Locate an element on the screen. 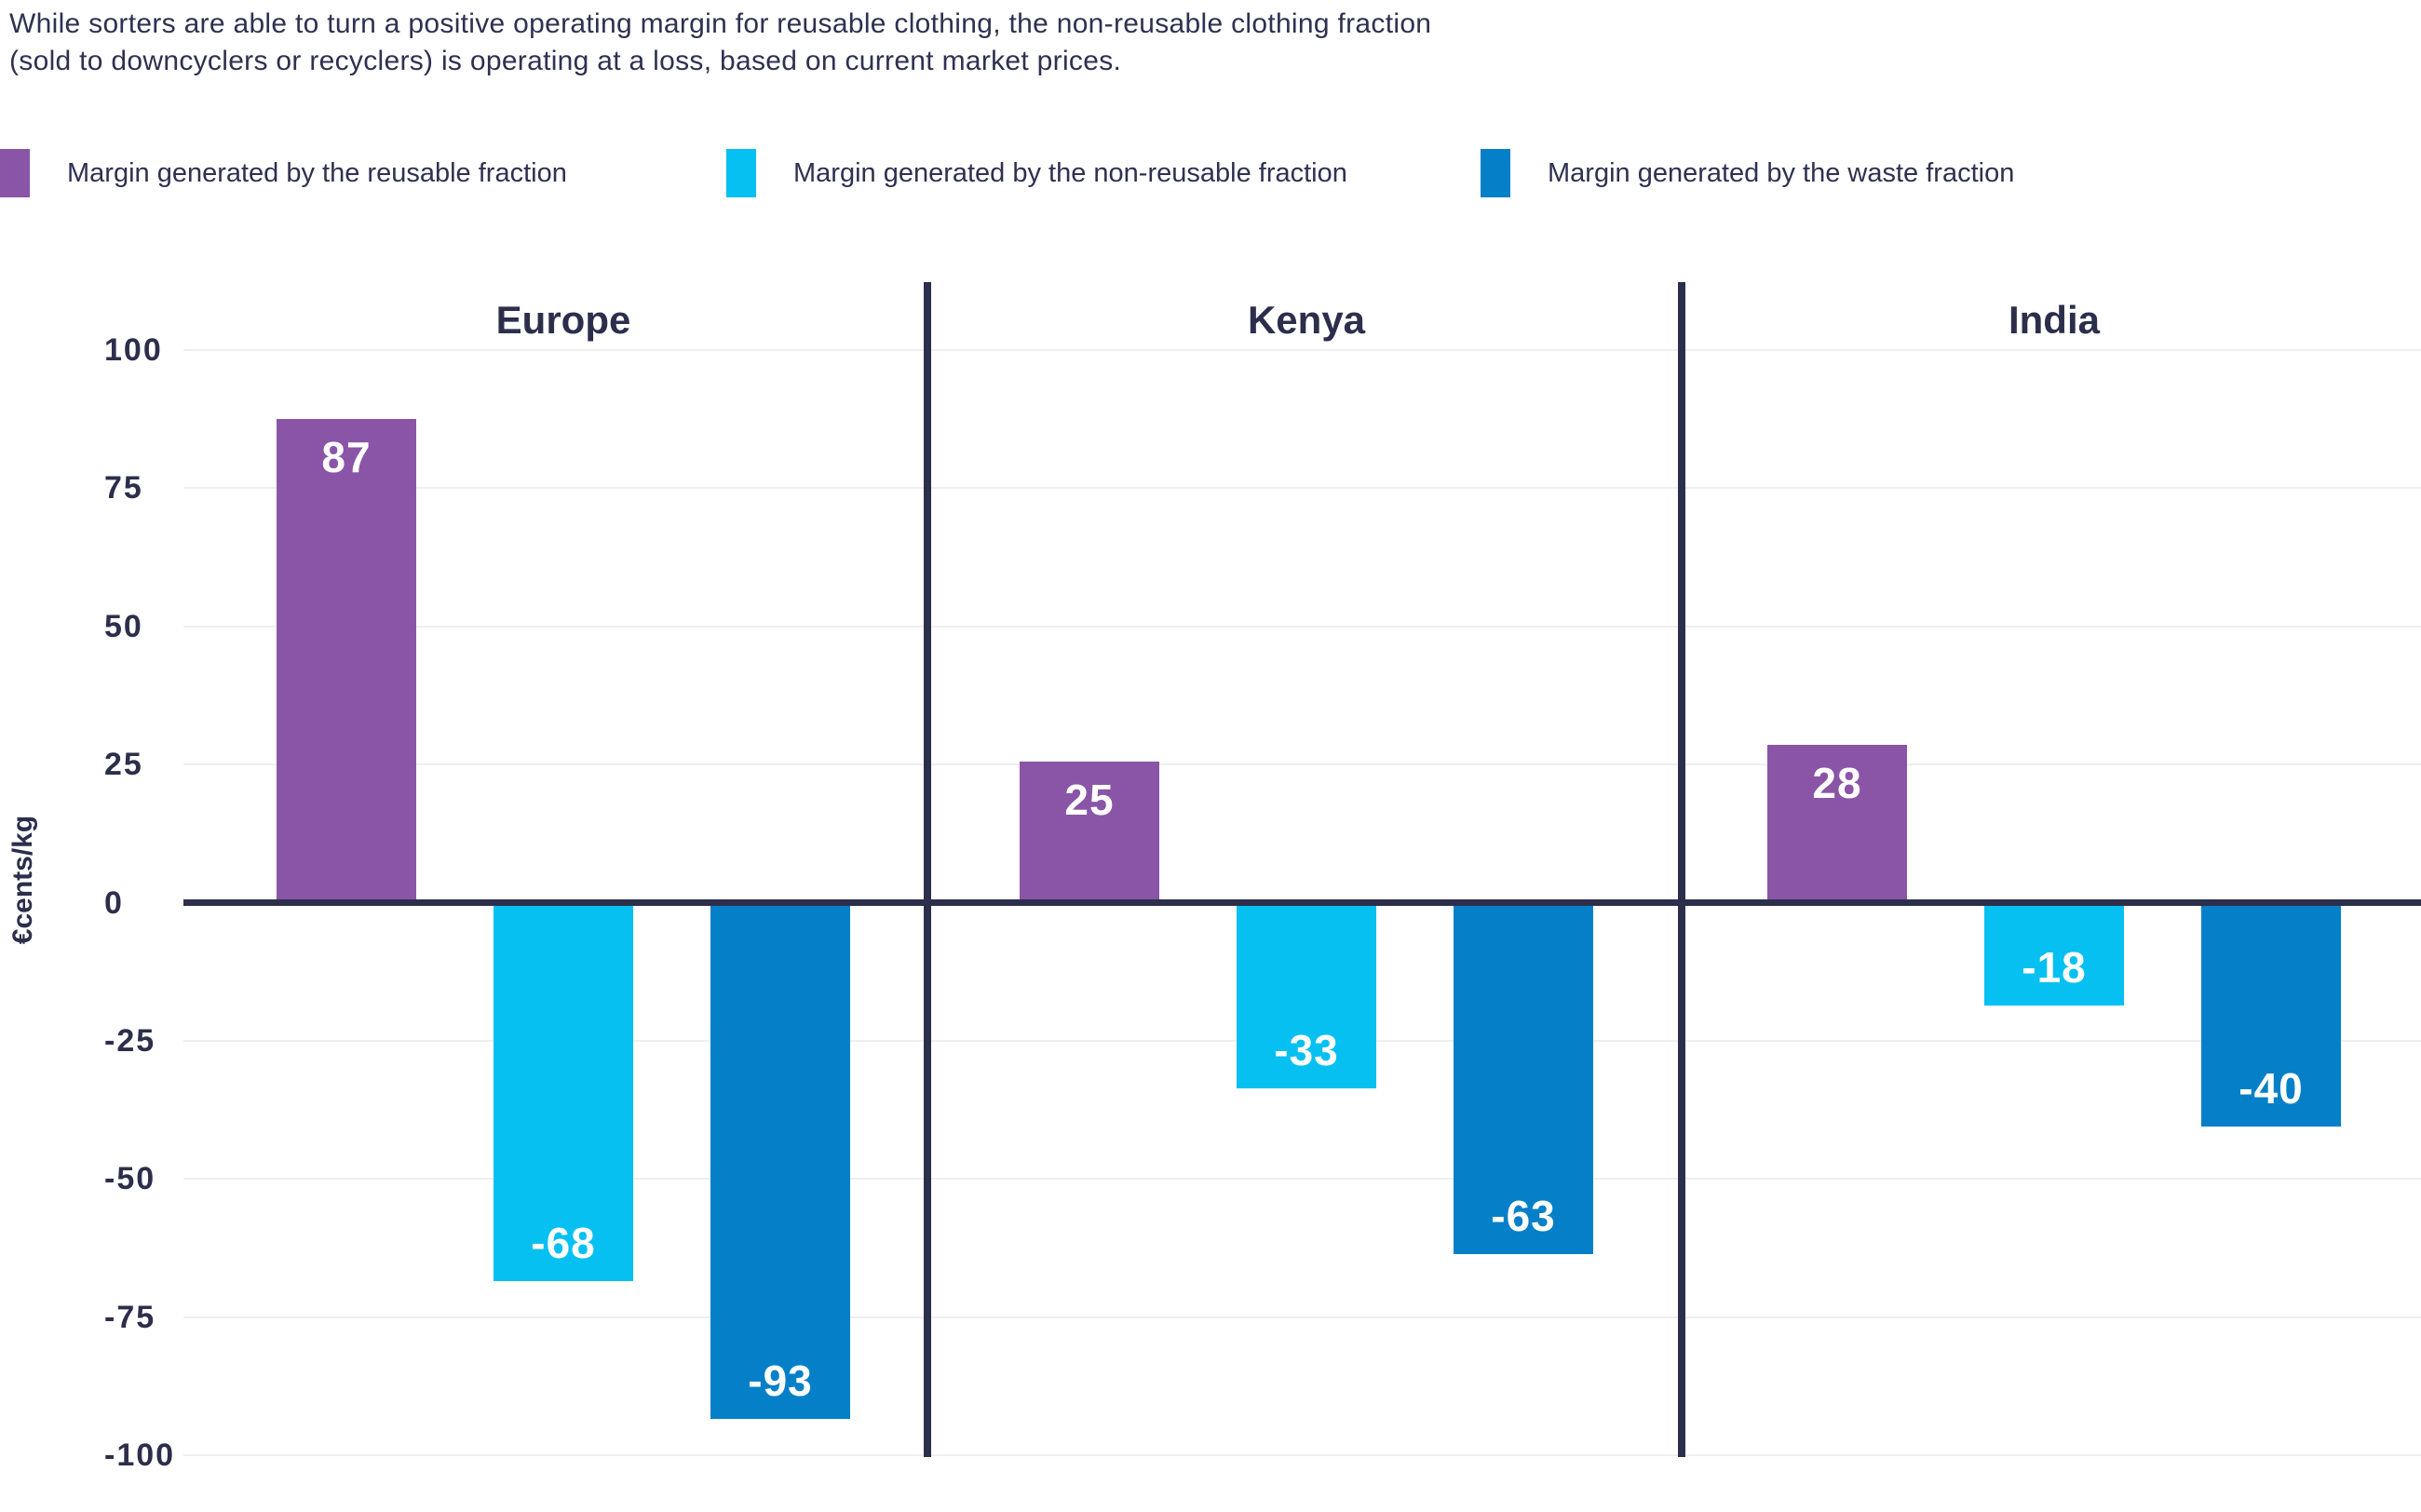  y-tick-label: 50 is located at coordinates (123, 626).